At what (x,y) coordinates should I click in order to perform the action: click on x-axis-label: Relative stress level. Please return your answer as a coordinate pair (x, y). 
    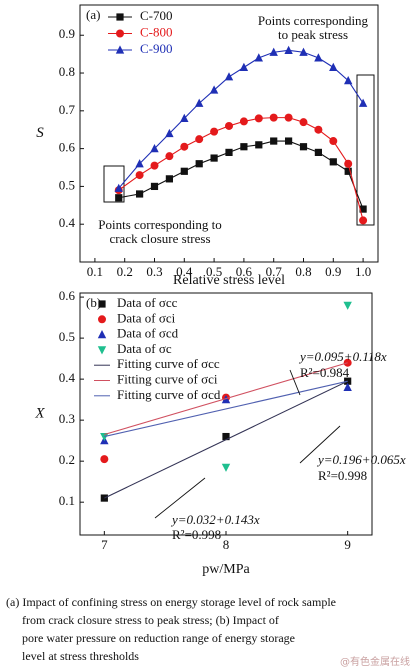
    Looking at the image, I should click on (229, 280).